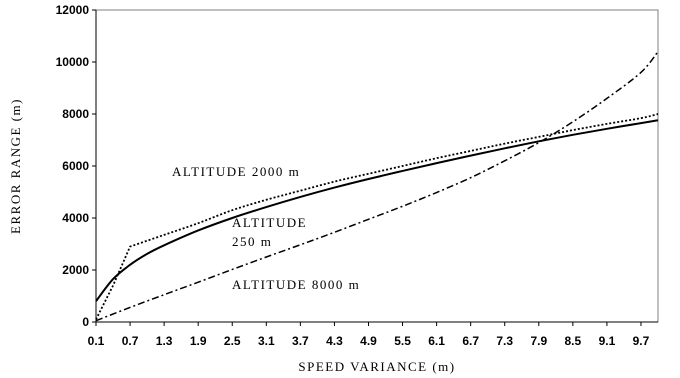 The image size is (680, 378). What do you see at coordinates (300, 341) in the screenshot?
I see `x-tick-label: 3.7` at bounding box center [300, 341].